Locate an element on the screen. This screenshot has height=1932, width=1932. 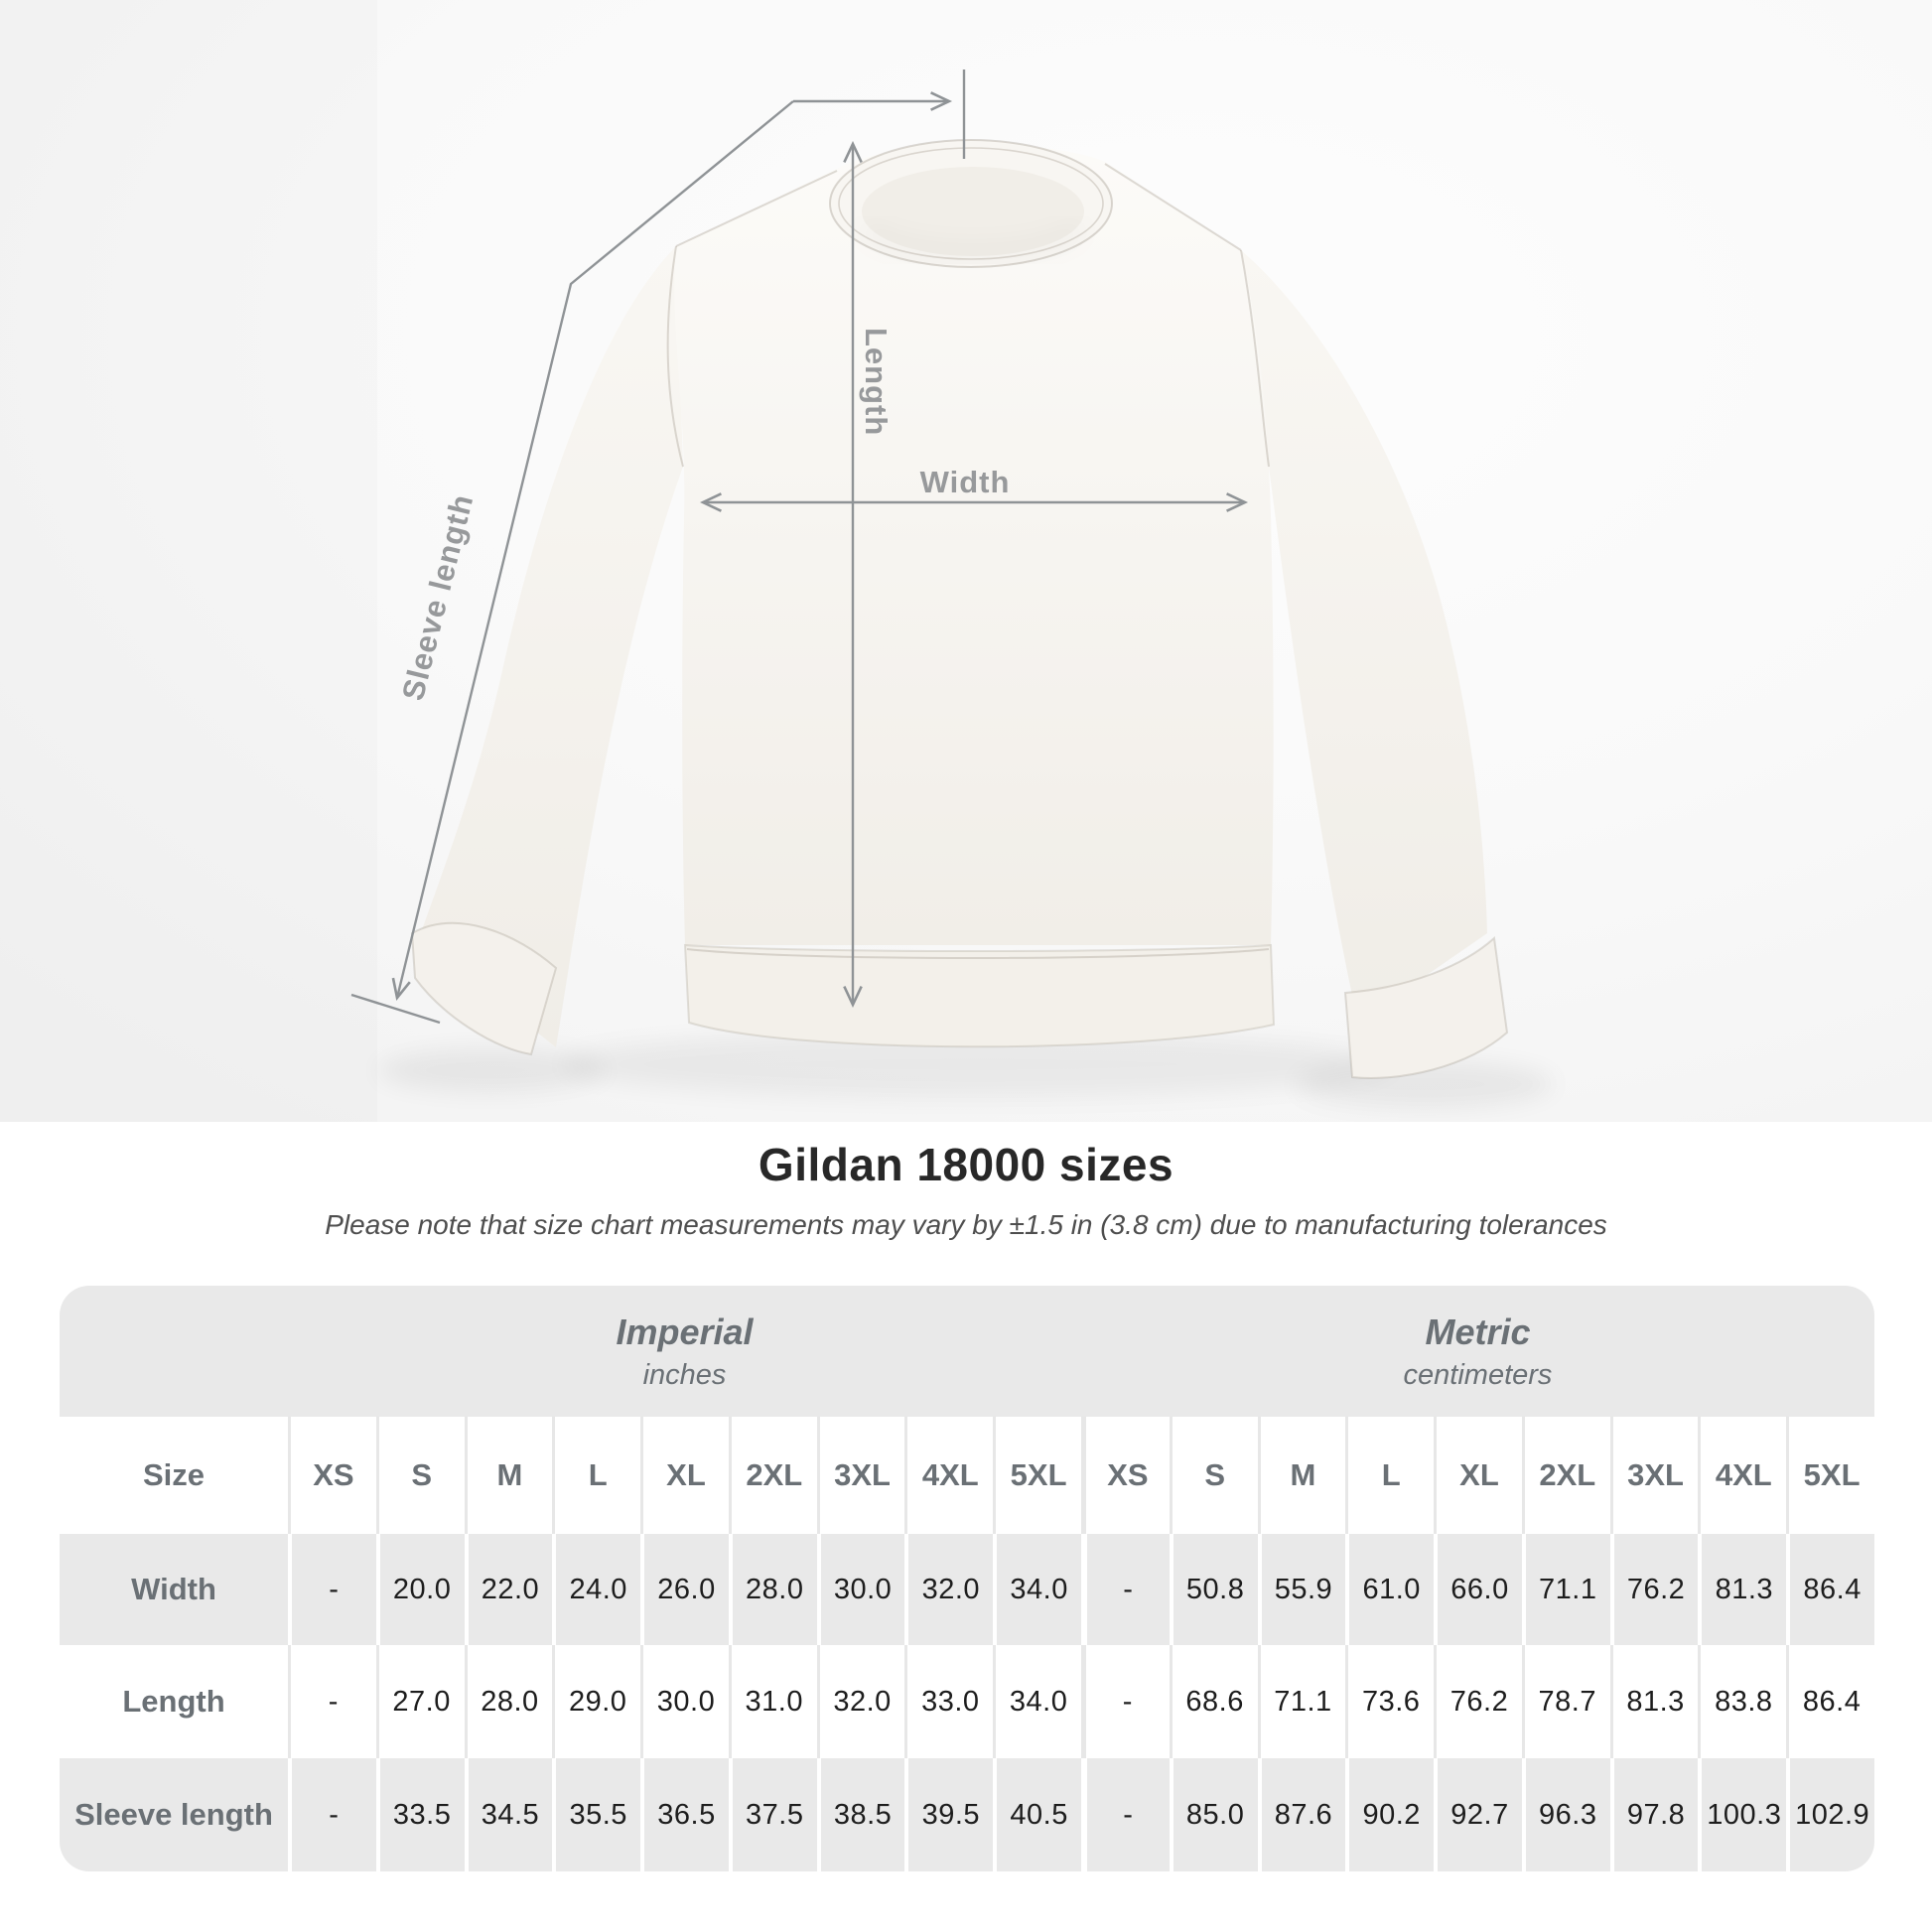
size-col-header-imperial-4xl: 4XL is located at coordinates (949, 1475).